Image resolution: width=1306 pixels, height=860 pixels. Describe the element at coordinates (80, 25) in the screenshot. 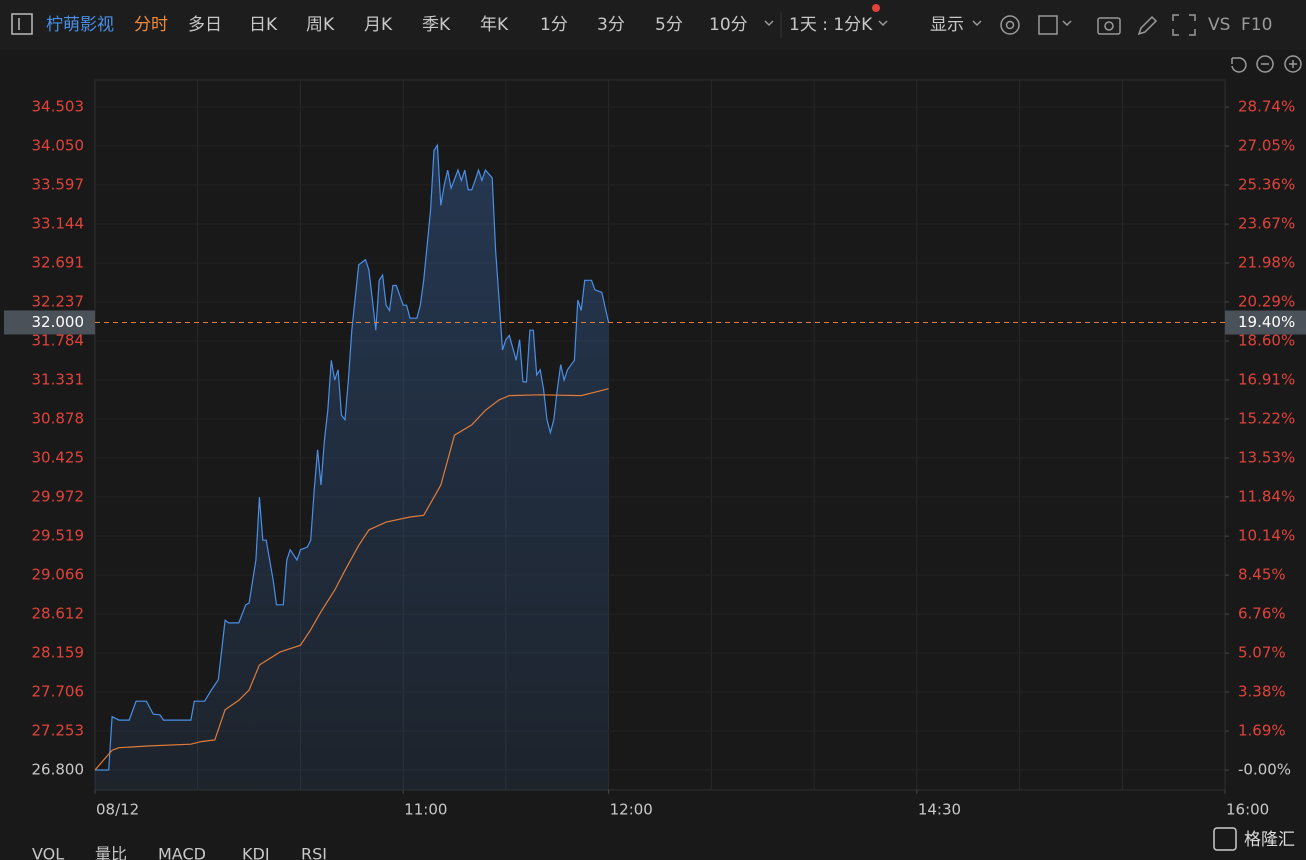

I see `stock-name: 柠萌影视` at that location.